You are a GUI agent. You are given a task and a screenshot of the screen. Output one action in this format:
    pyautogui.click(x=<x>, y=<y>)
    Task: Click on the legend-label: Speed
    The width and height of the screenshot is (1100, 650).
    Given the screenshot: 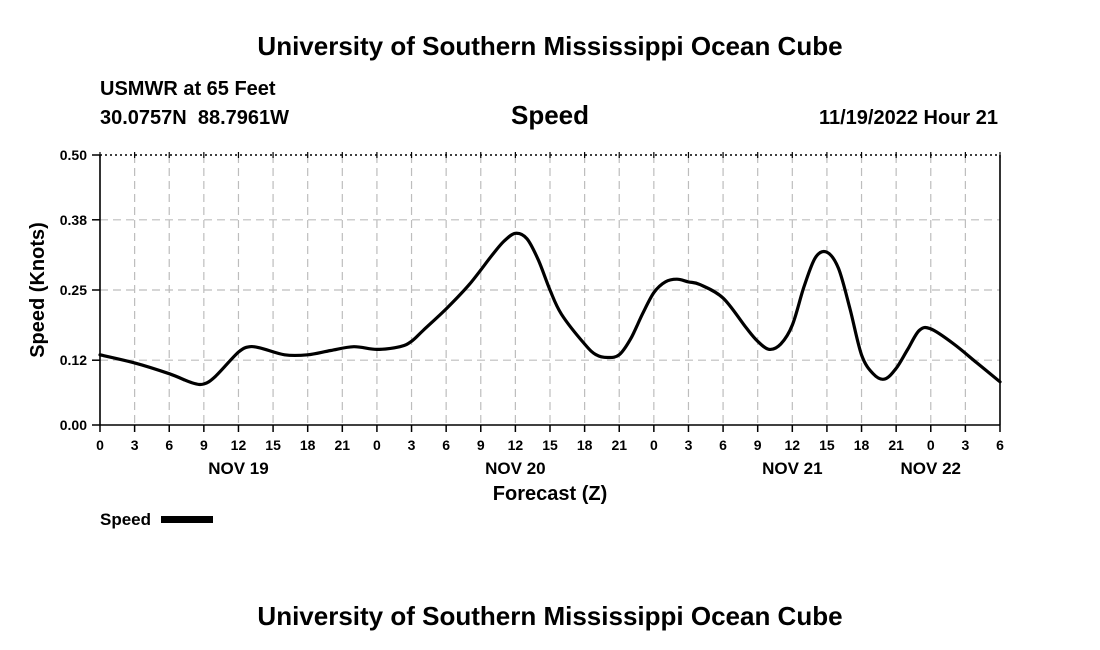 What is the action you would take?
    pyautogui.click(x=125, y=519)
    